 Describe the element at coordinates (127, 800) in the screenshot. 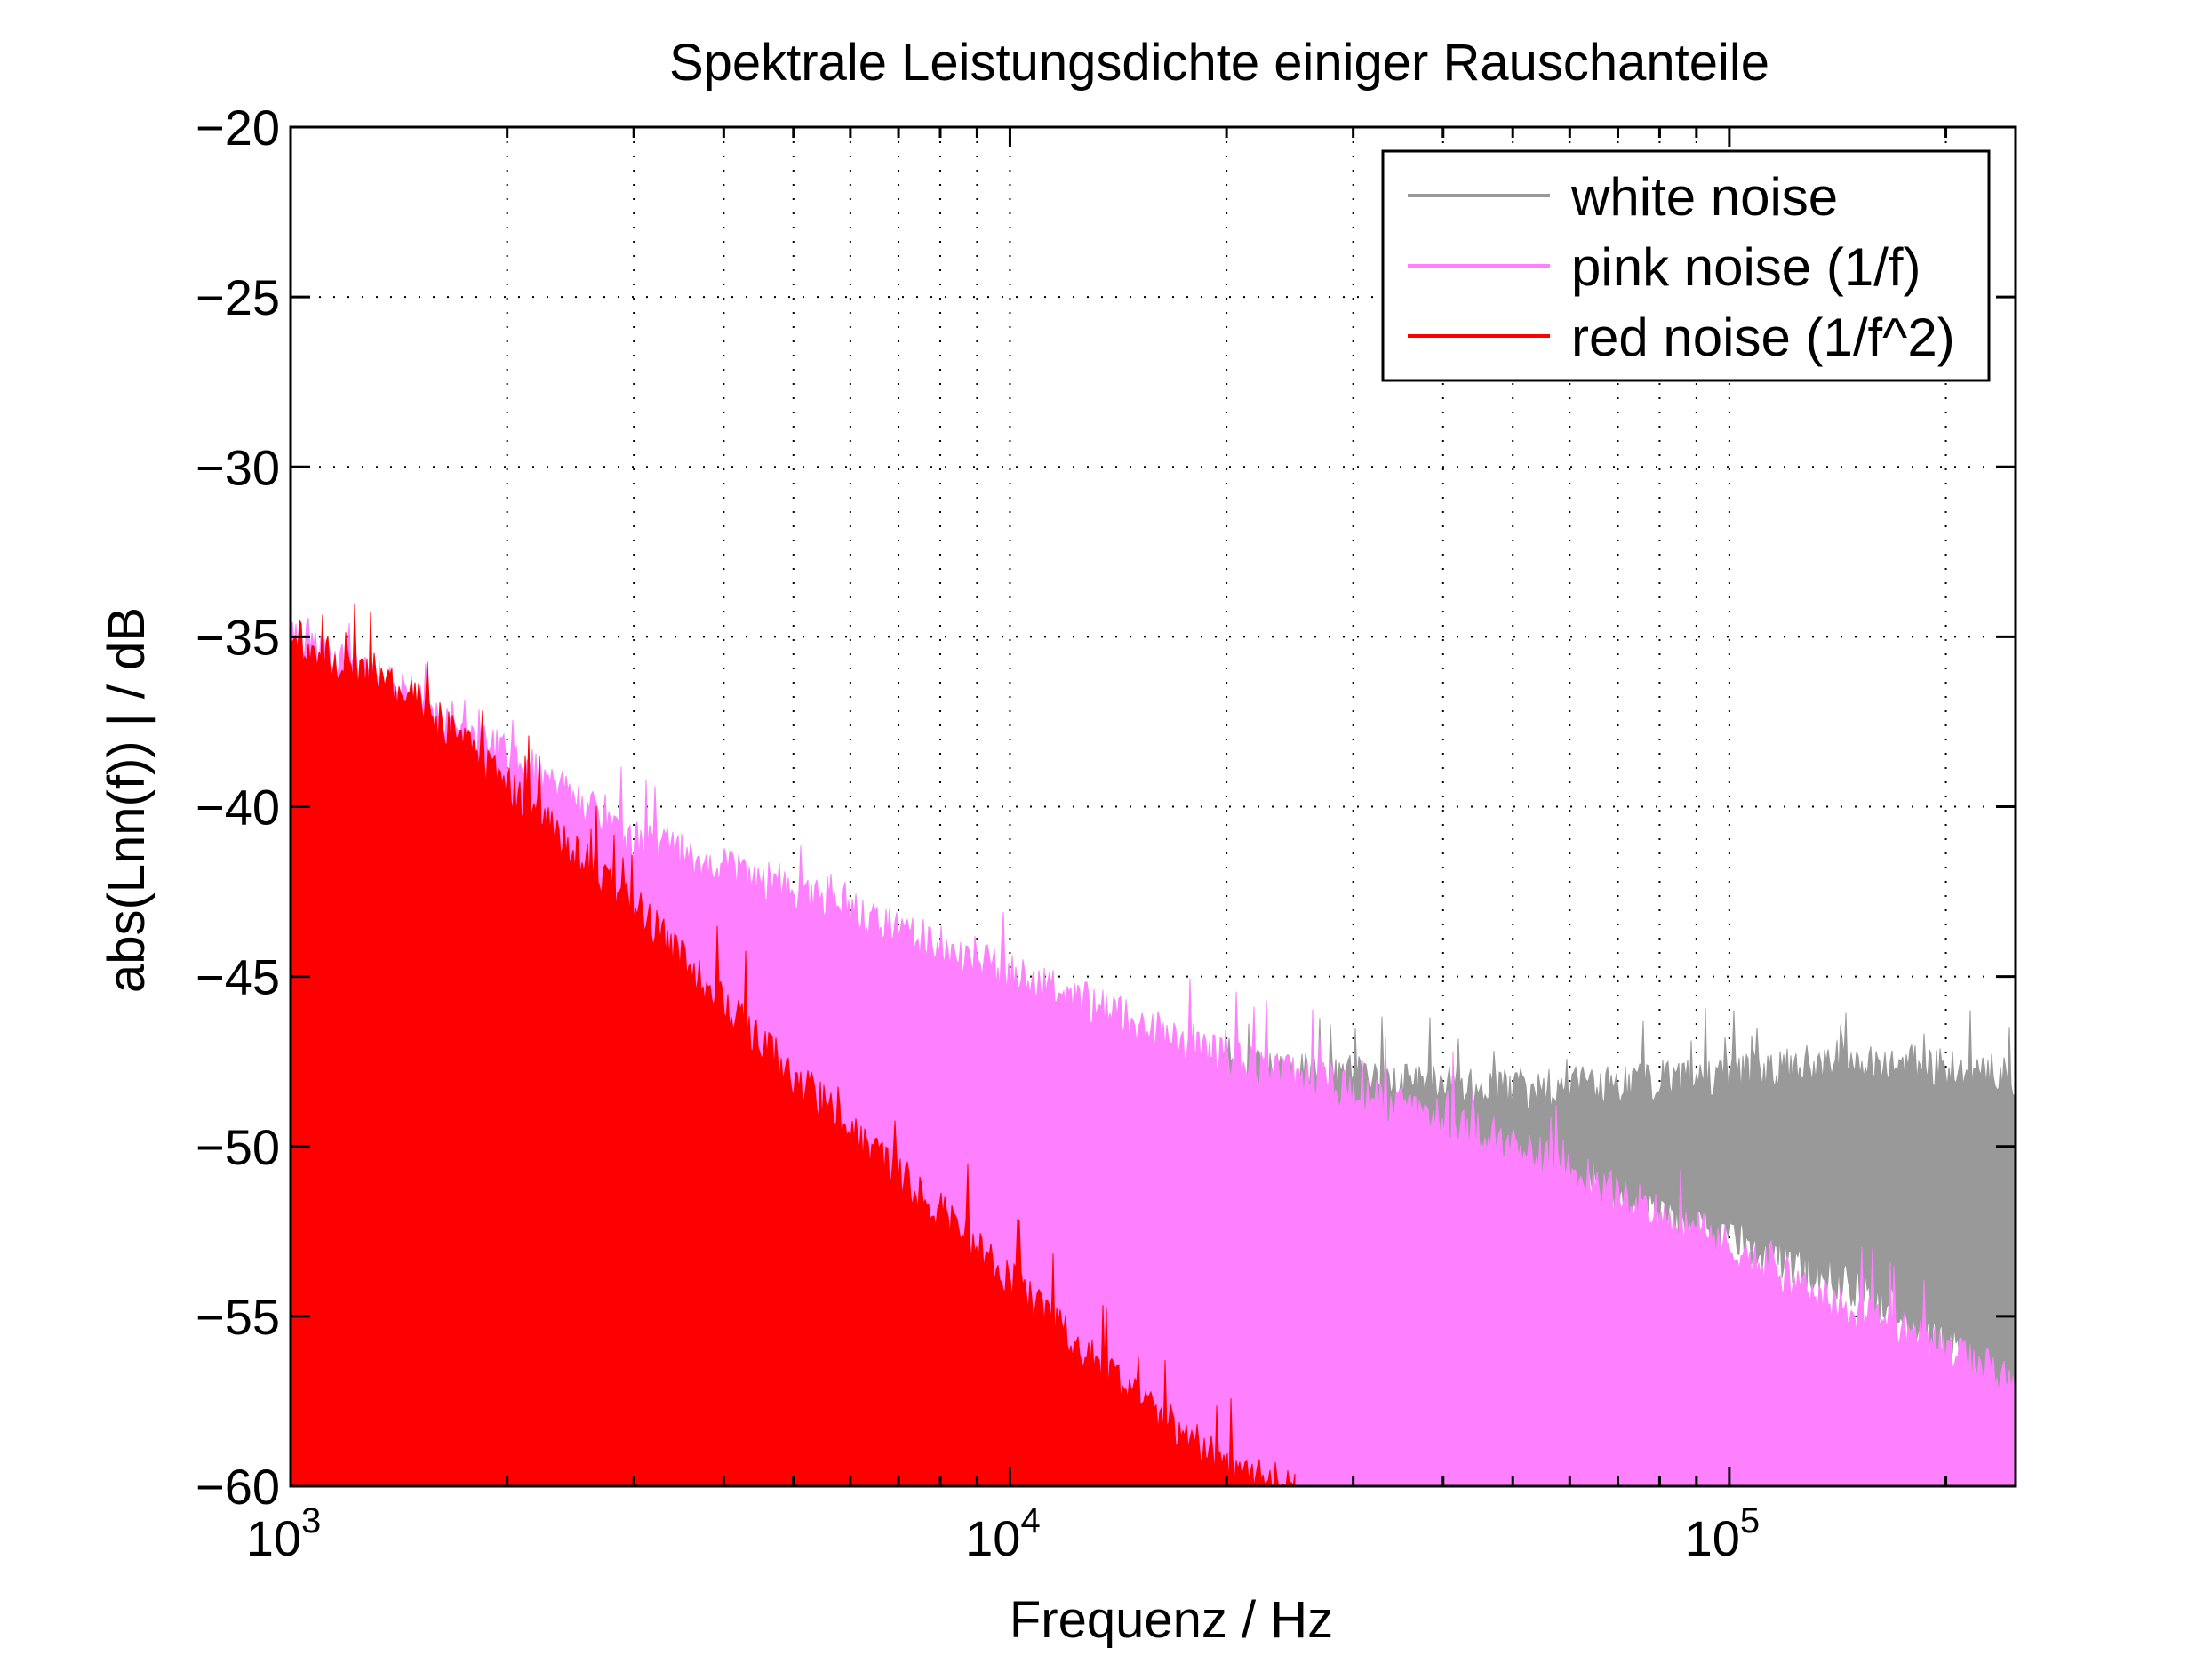

I see `y-axis-label: abs(Lnn(f)) | / dB` at that location.